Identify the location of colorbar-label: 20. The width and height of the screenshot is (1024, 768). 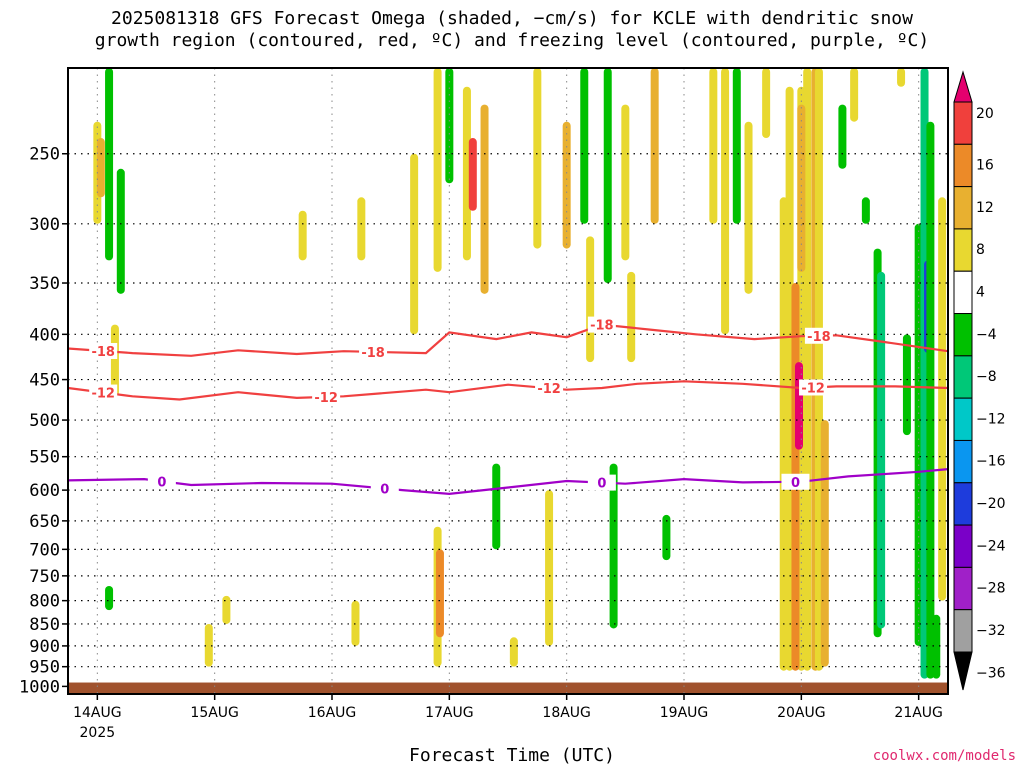
(985, 114).